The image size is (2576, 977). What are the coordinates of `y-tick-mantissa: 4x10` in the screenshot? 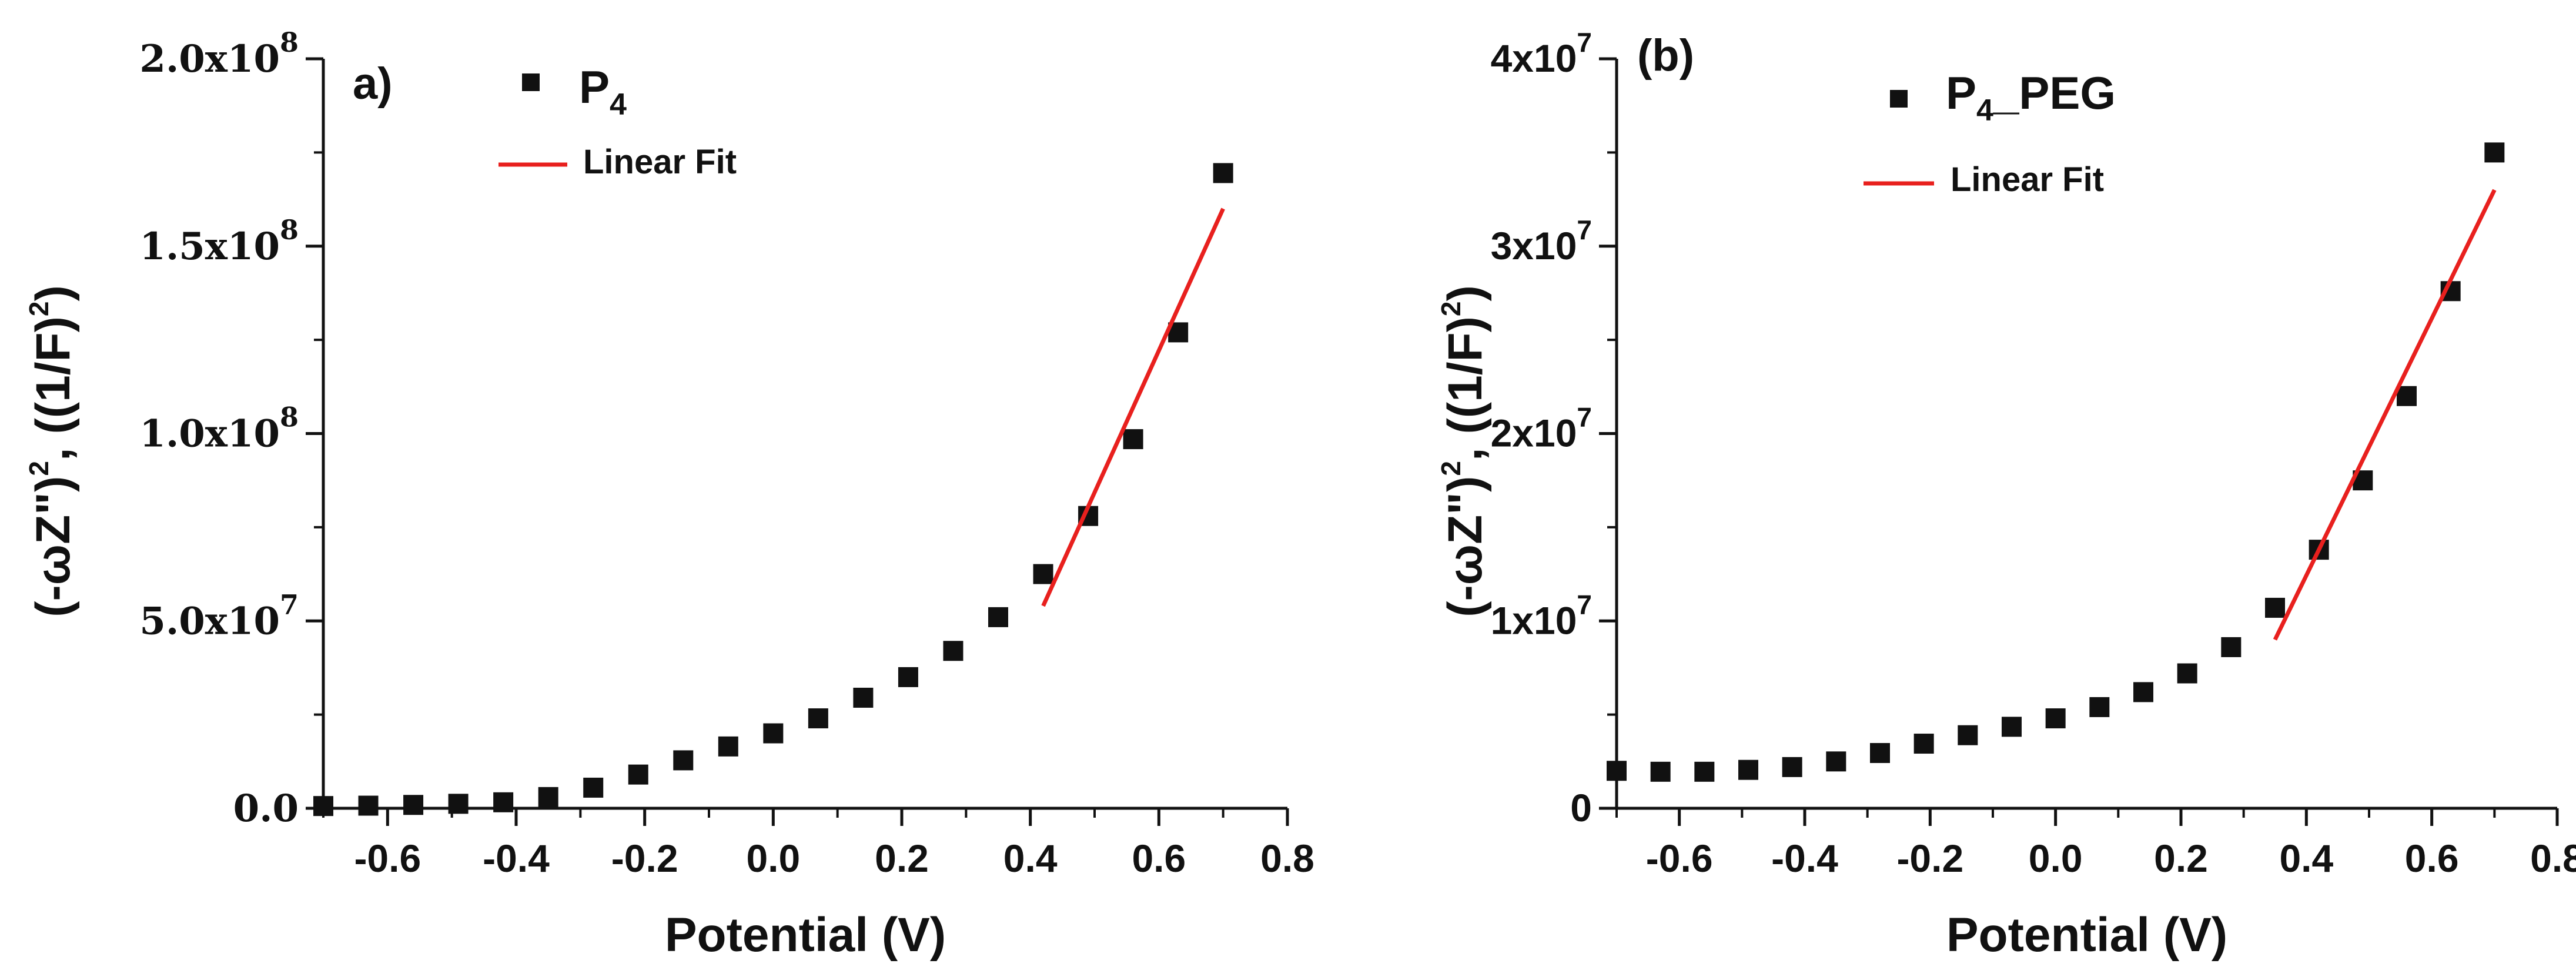 It's located at (1534, 58).